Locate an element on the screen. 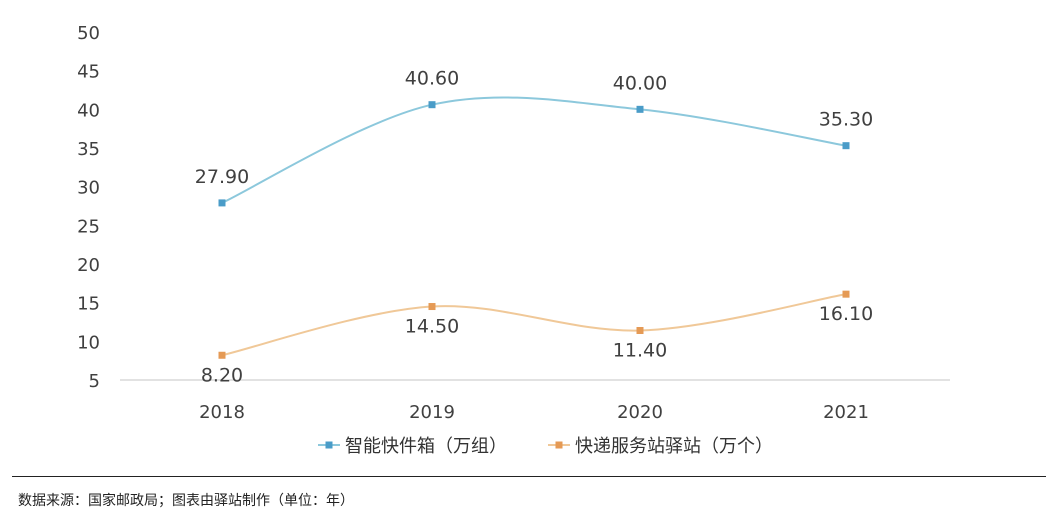 Image resolution: width=1058 pixels, height=524 pixels. x-tick-label: 2020 is located at coordinates (640, 412).